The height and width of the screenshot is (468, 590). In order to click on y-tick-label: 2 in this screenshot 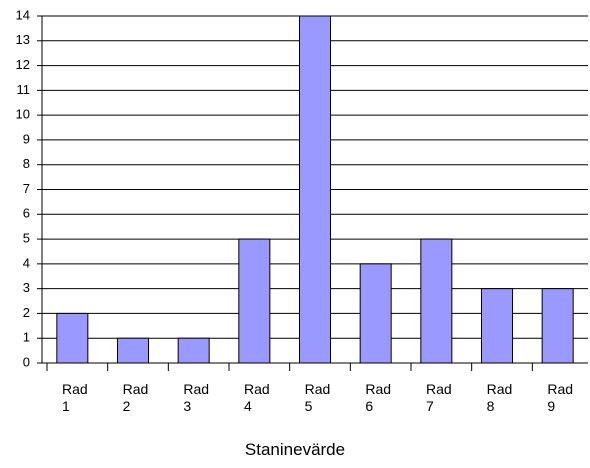, I will do `click(26, 312)`.